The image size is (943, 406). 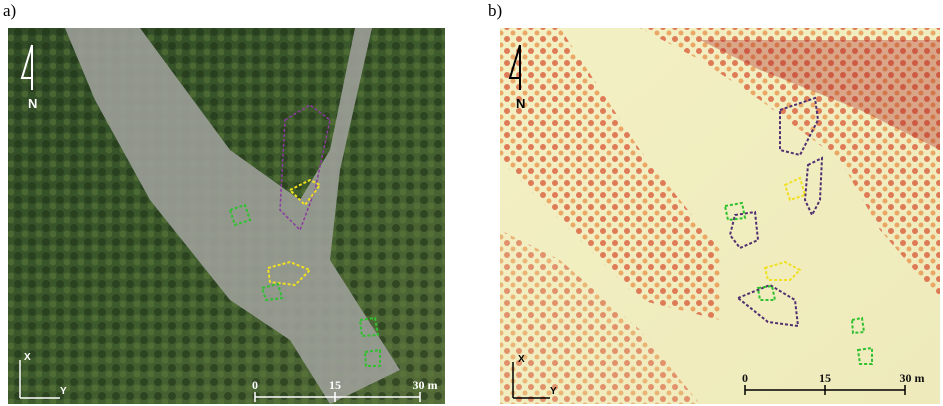 What do you see at coordinates (9, 10) in the screenshot?
I see `panel-label: a)` at bounding box center [9, 10].